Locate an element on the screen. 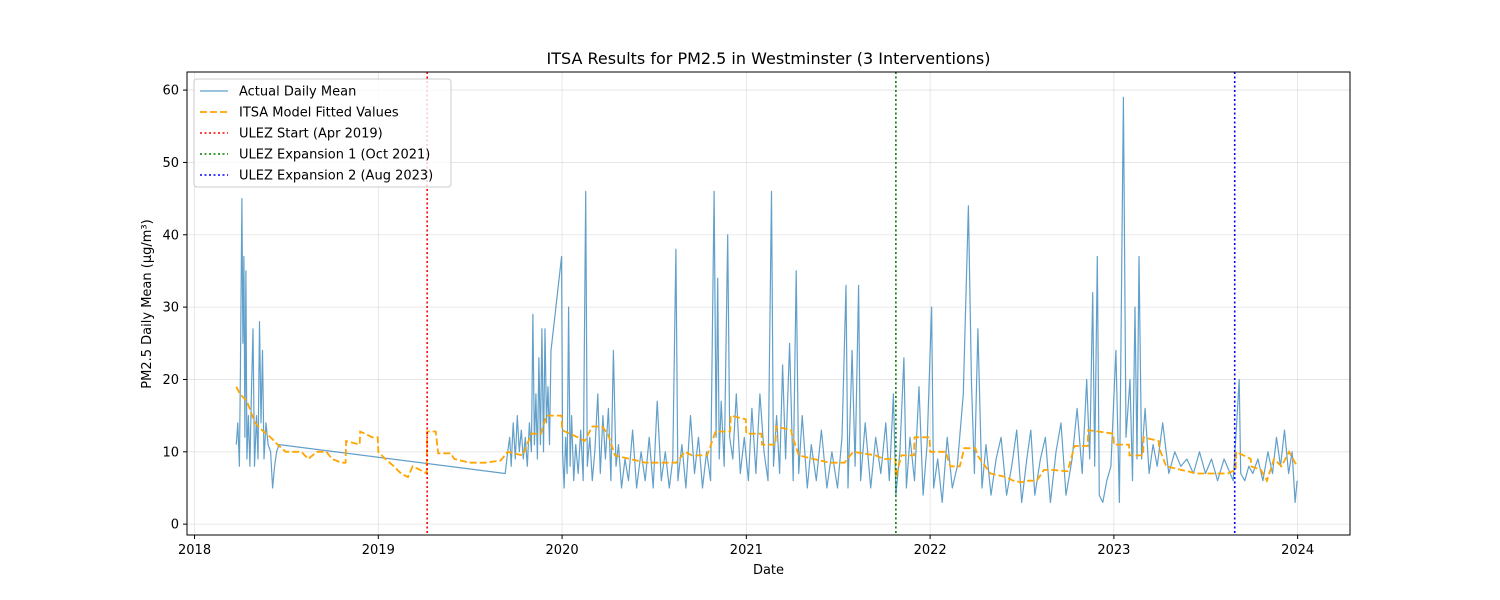 The height and width of the screenshot is (600, 1500). itsa-fitted-line is located at coordinates (766, 435).